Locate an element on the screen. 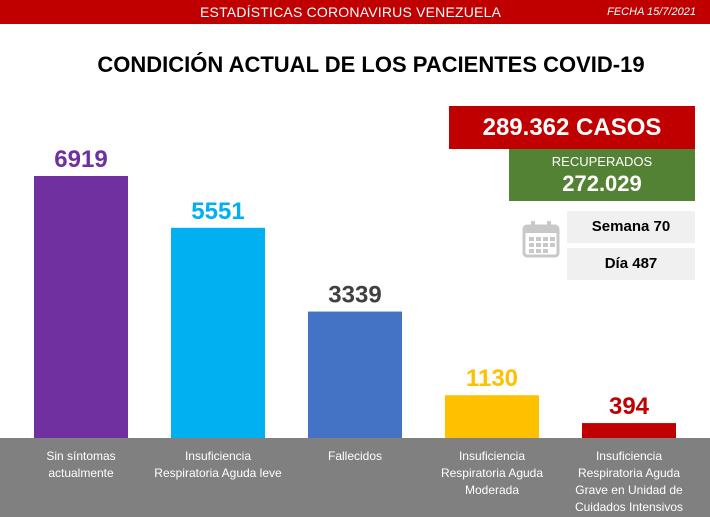  recovered-badge: RECUPERADOS 272.029 is located at coordinates (602, 175).